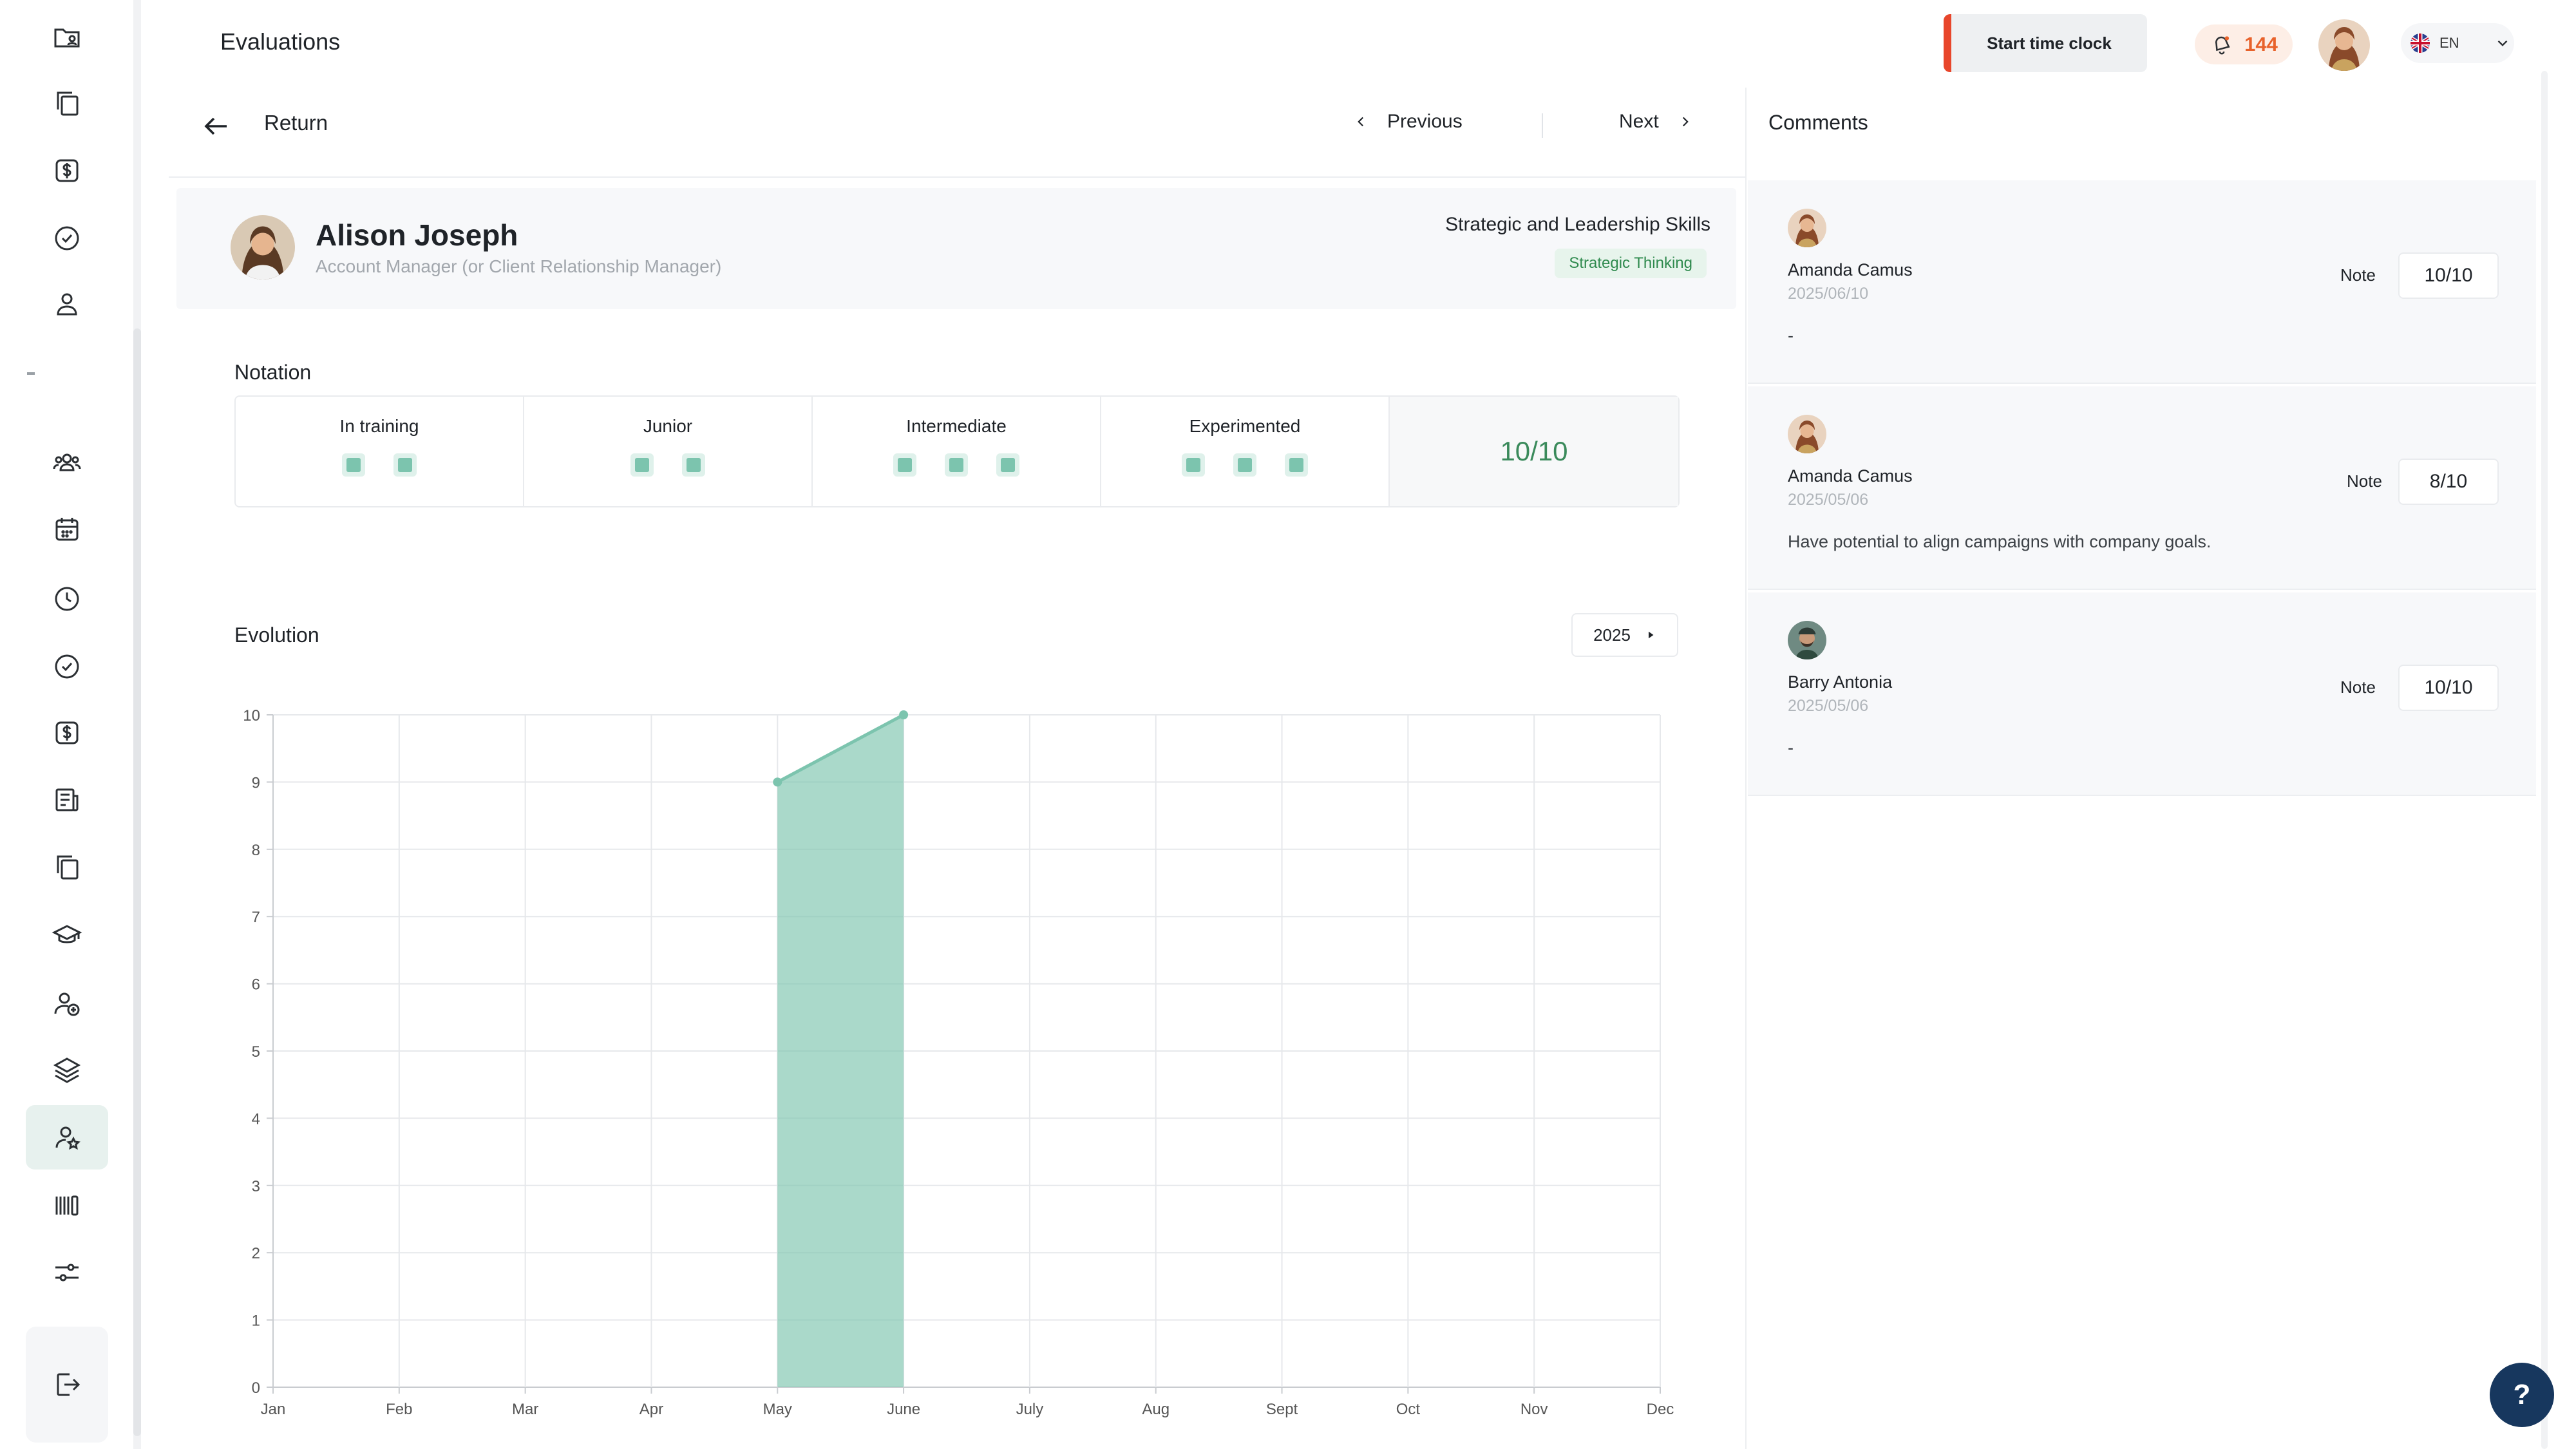 The width and height of the screenshot is (2576, 1449). What do you see at coordinates (1746, 769) in the screenshot?
I see `panel-divider` at bounding box center [1746, 769].